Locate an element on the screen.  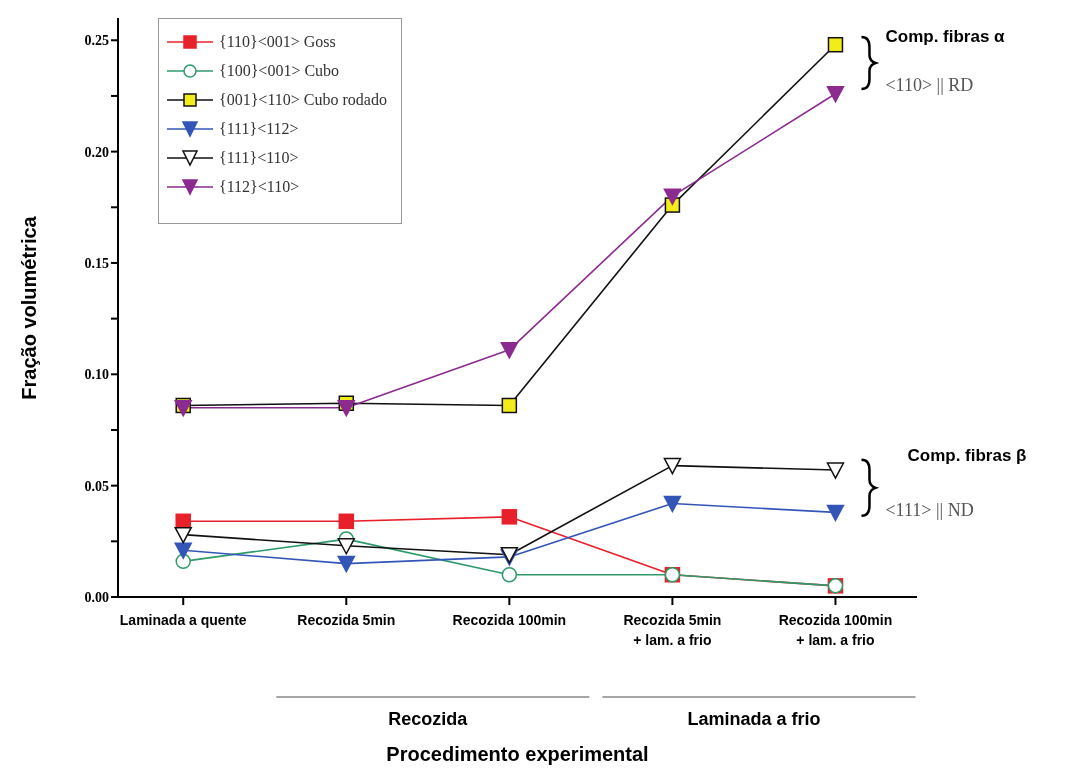
legend-label: {001}<110> Cubo rodado is located at coordinates (303, 99).